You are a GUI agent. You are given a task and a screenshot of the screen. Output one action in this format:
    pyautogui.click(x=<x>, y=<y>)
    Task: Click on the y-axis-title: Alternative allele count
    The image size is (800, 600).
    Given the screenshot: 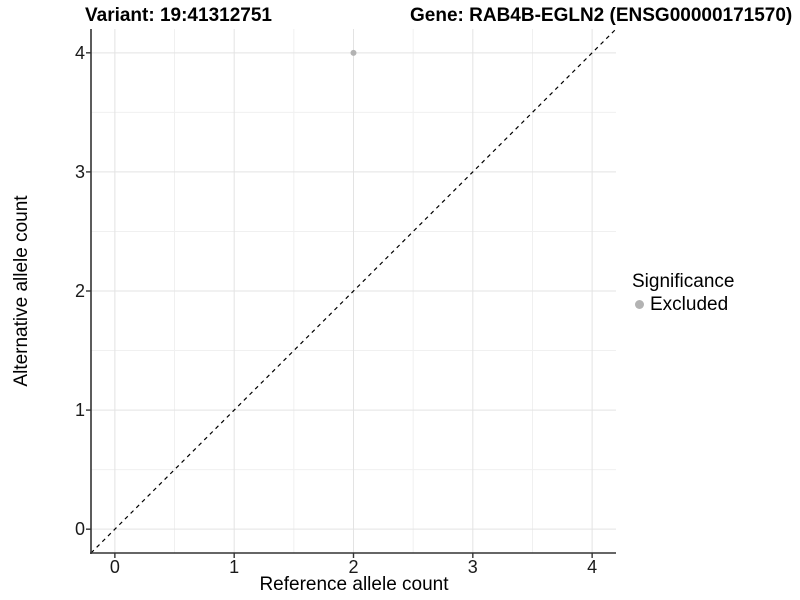 What is the action you would take?
    pyautogui.click(x=21, y=291)
    